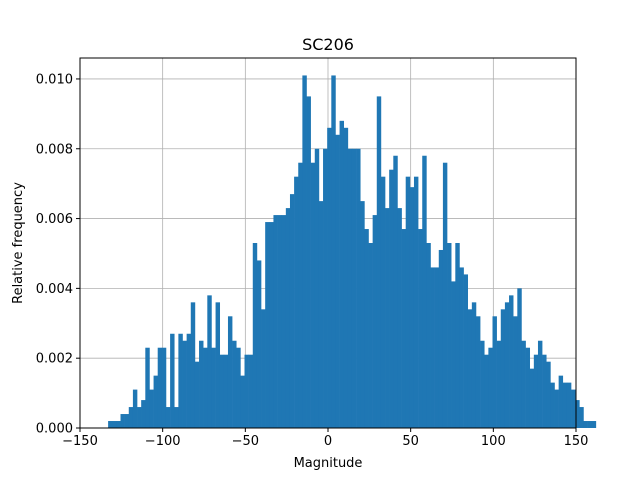 The width and height of the screenshot is (640, 480). Describe the element at coordinates (410, 441) in the screenshot. I see `x-tick-label: 50` at that location.